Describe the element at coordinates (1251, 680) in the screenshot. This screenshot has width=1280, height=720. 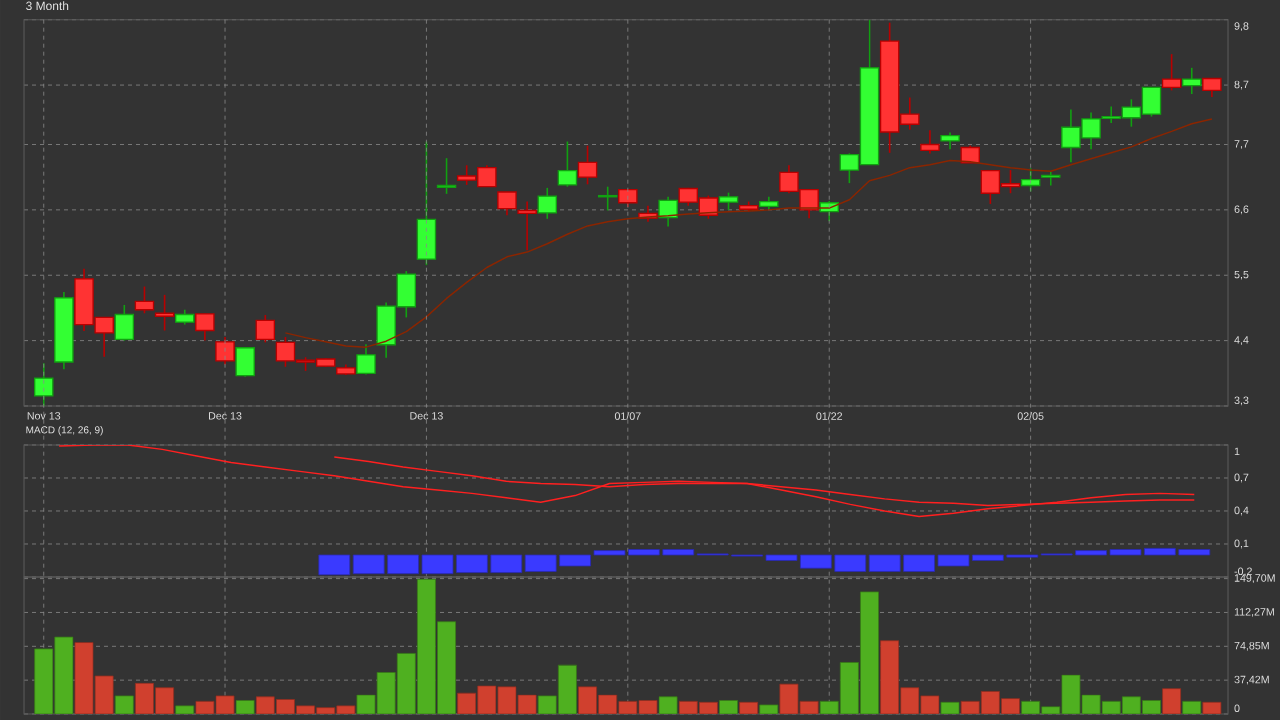
I see `y-tick-label: 37,42M` at that location.